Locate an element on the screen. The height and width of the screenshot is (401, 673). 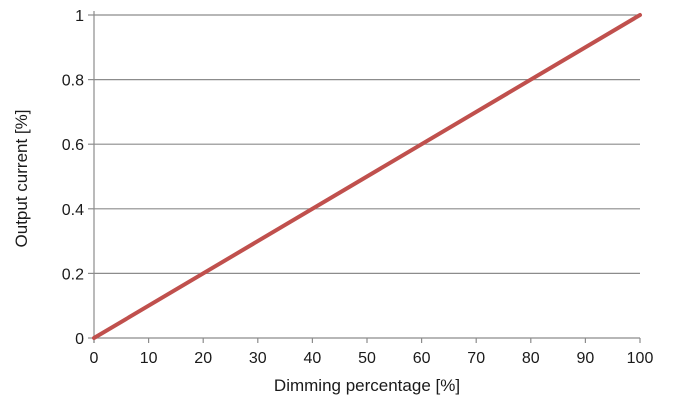
y-tick-label: 0.6 is located at coordinates (73, 145).